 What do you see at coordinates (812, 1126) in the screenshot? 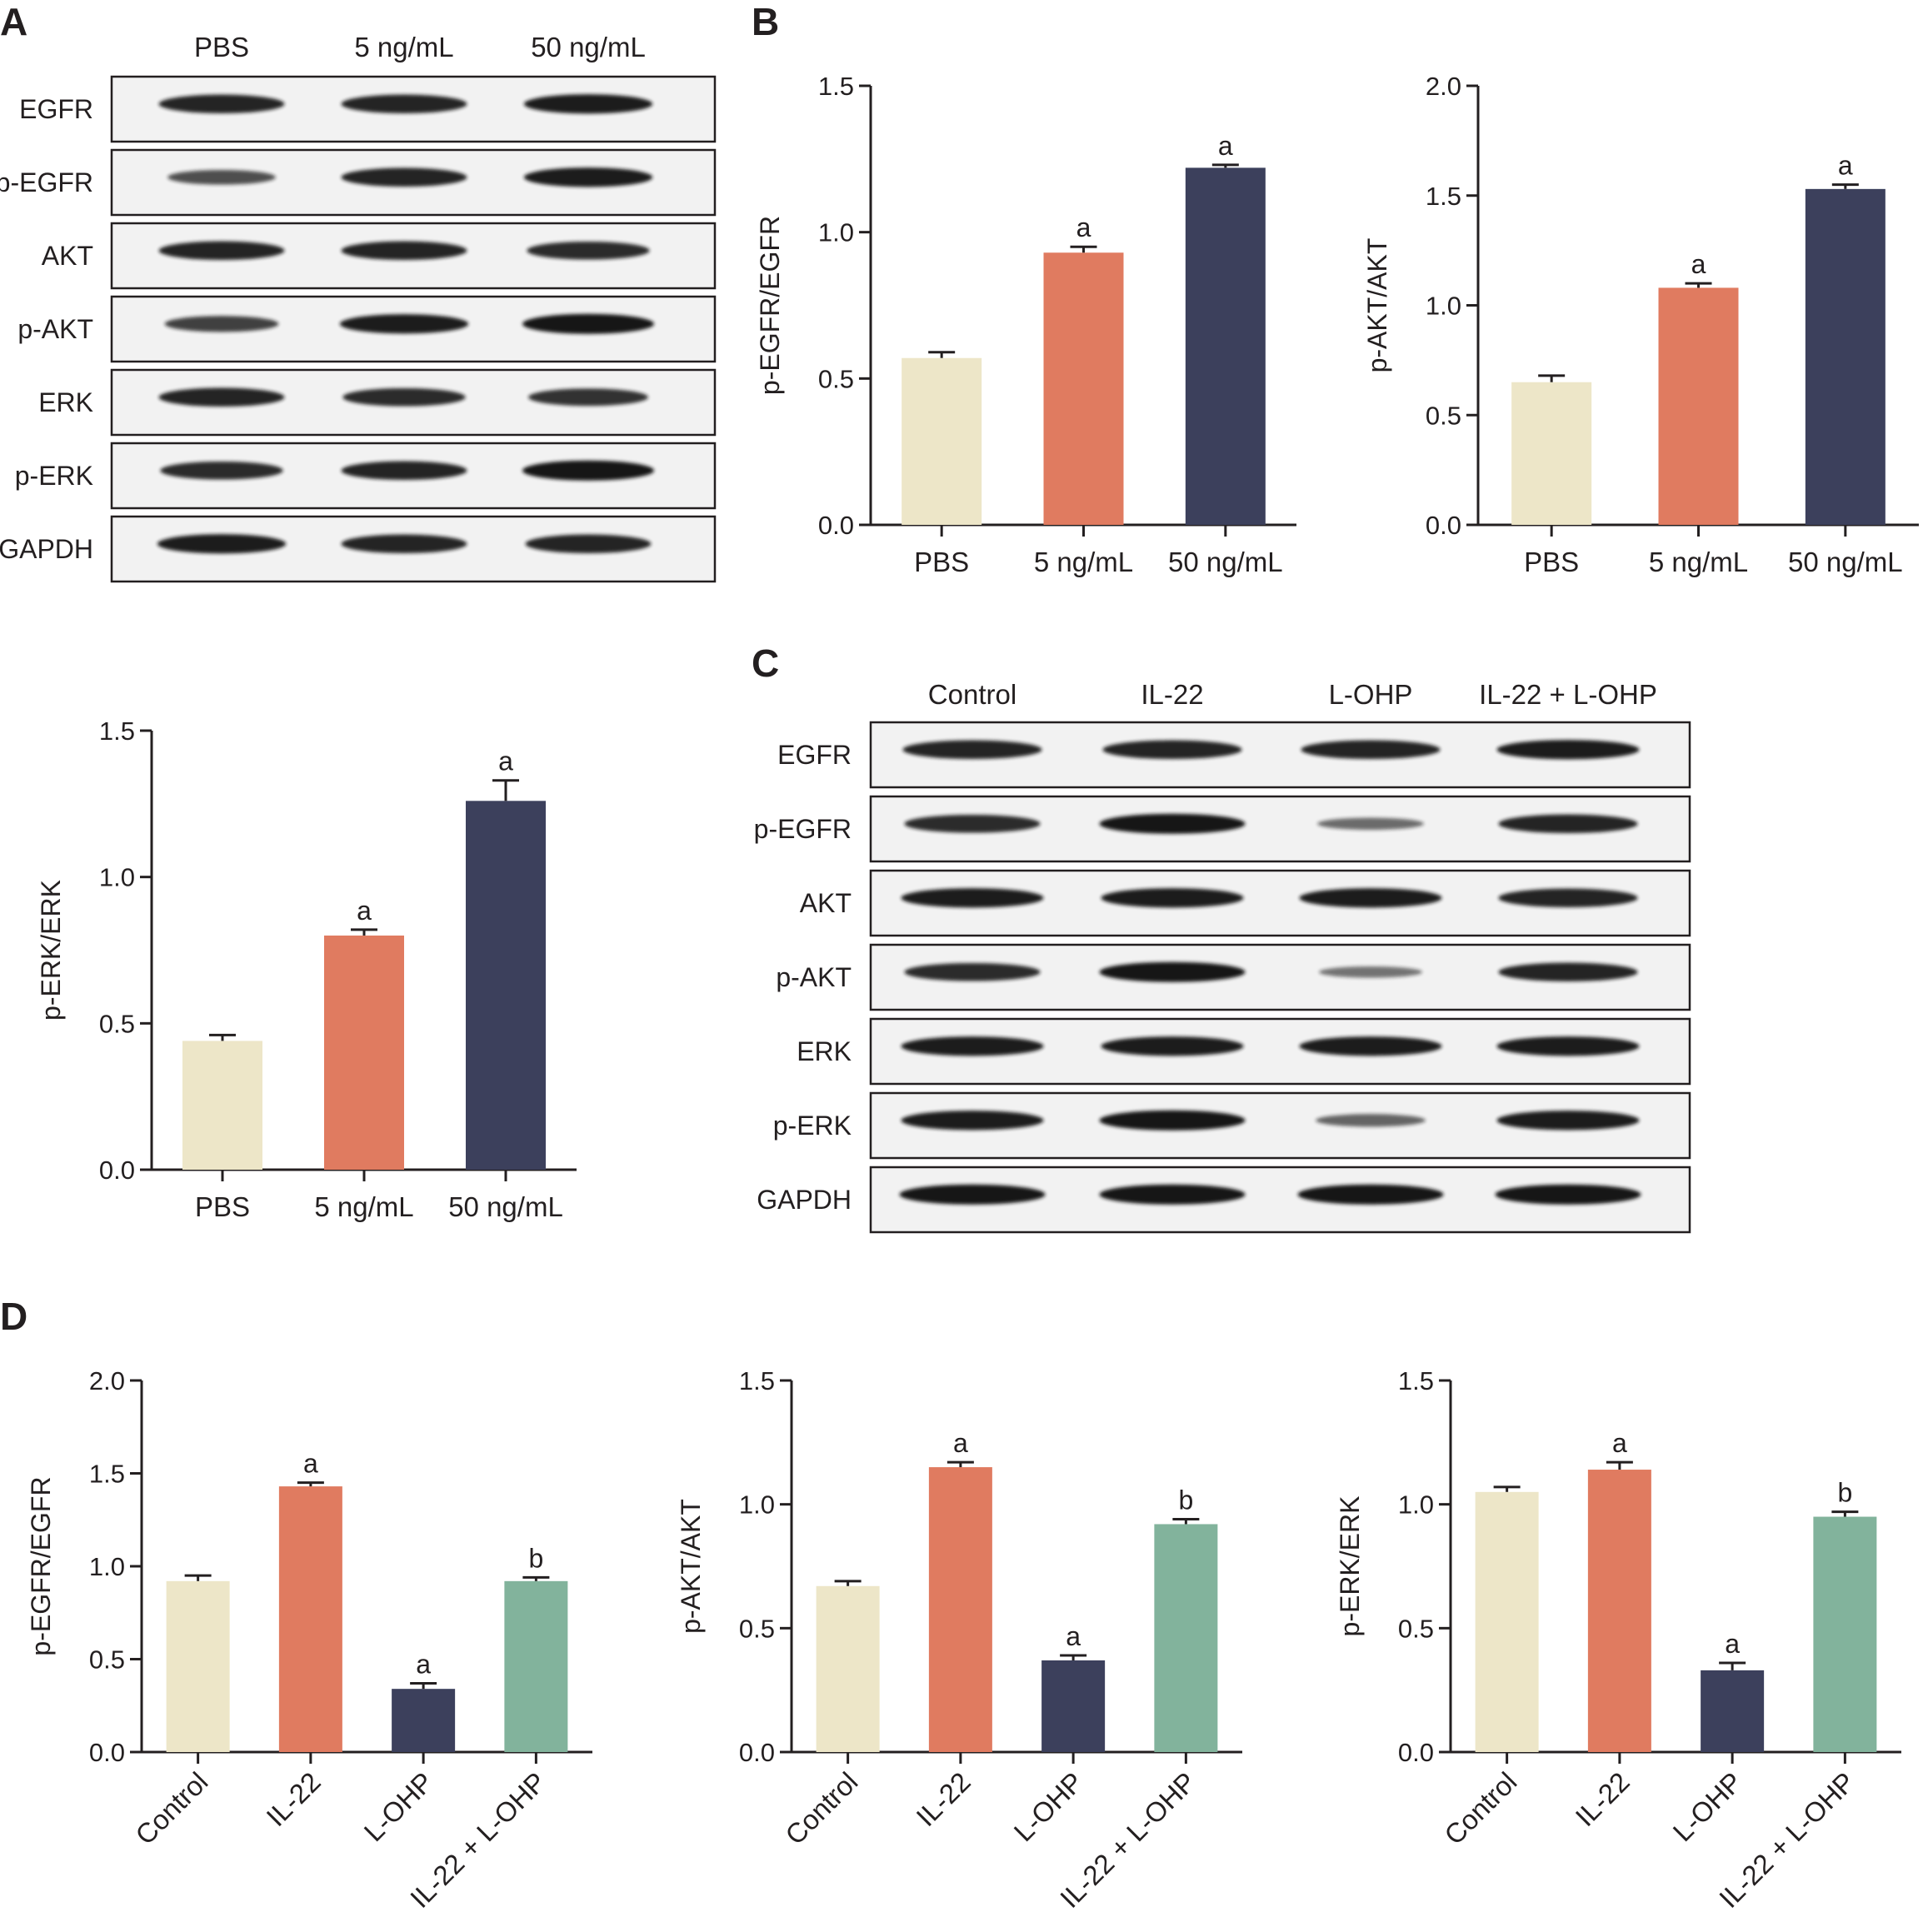
I see `row-label-p-erk: p-ERK` at bounding box center [812, 1126].